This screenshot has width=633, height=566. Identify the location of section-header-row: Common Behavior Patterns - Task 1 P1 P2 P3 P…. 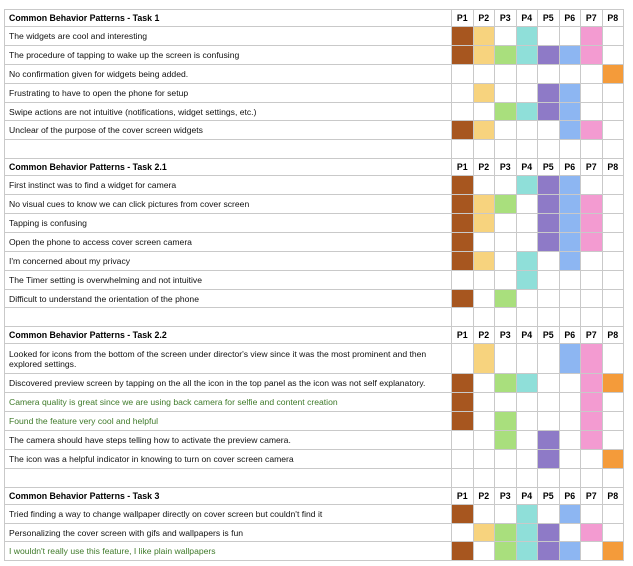
(314, 18).